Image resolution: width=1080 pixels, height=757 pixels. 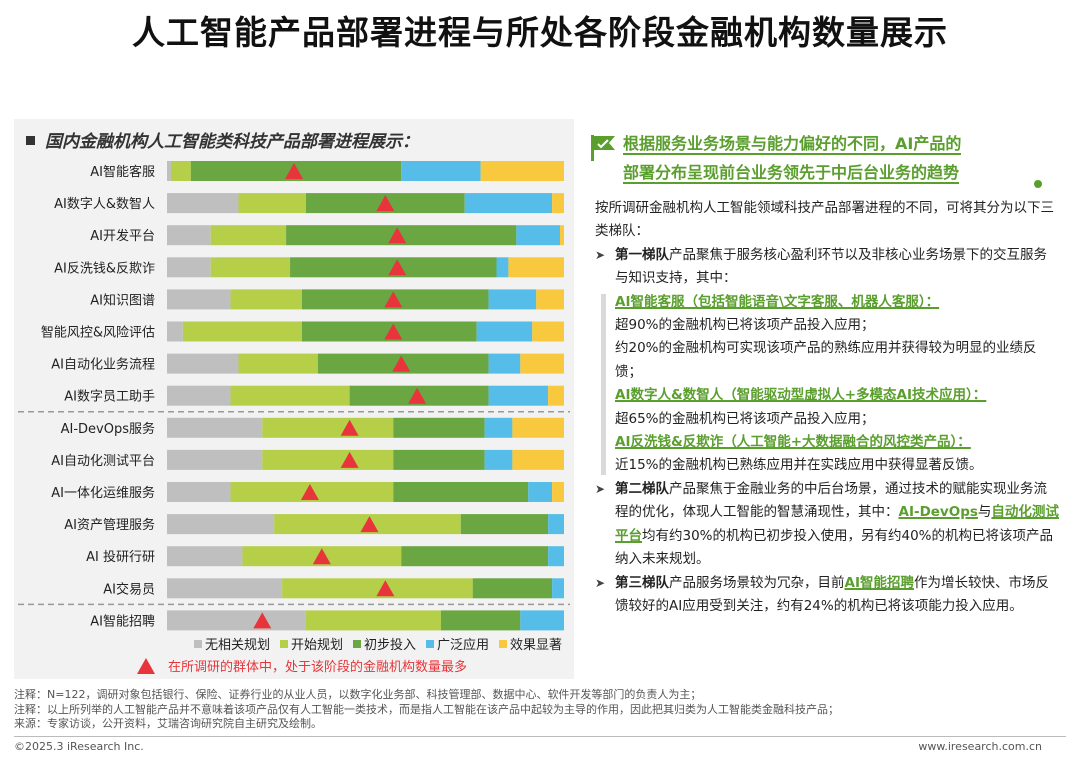 I want to click on source-note: 来源：专家访谈，公开资料，艾瑞咨询研究院自主研究及绘制。, so click(x=168, y=723).